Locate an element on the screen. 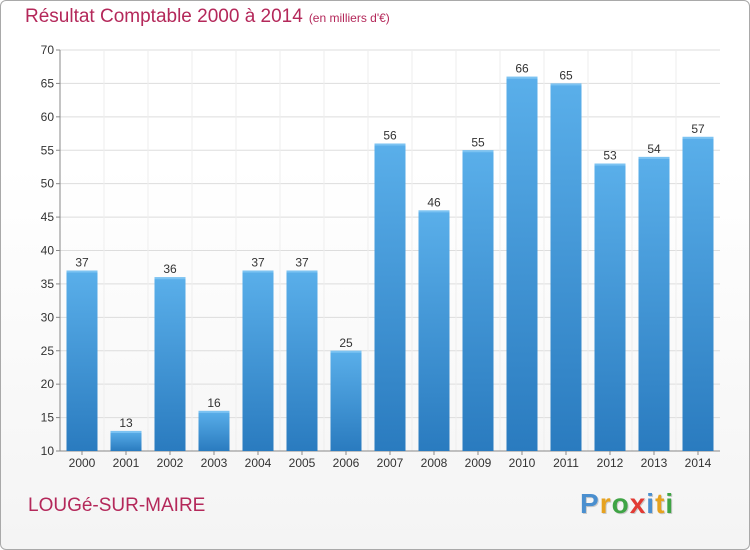 This screenshot has height=550, width=750. y-tick-label: 15 is located at coordinates (48, 418).